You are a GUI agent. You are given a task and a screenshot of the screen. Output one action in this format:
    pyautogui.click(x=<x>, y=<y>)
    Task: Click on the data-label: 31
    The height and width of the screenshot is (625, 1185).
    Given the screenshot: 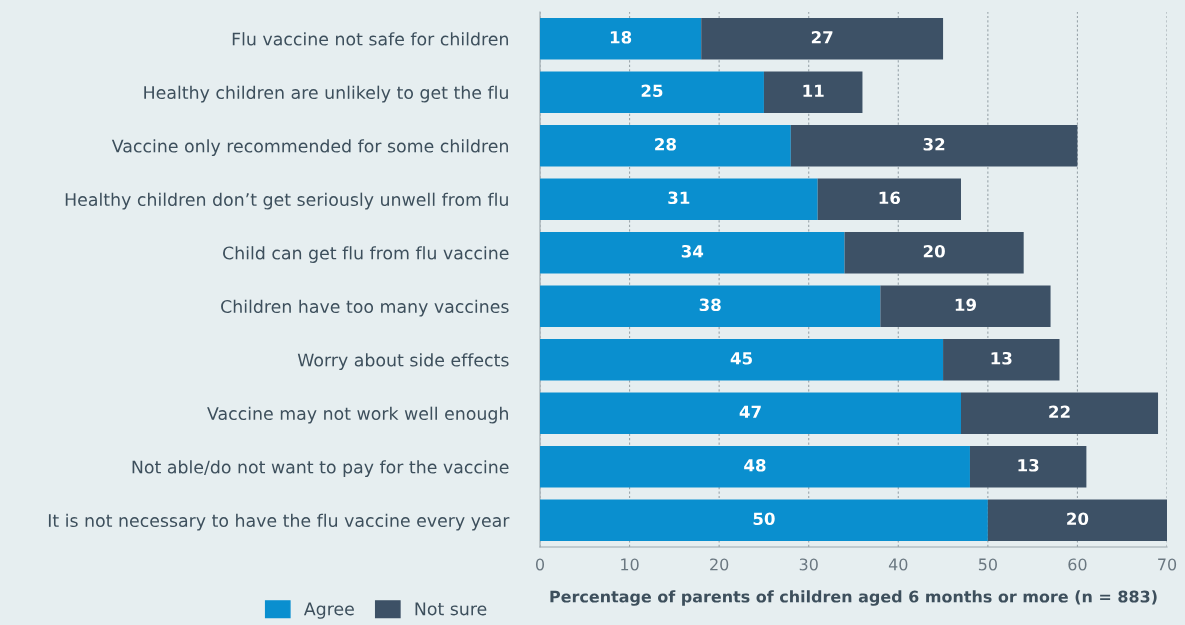 What is the action you would take?
    pyautogui.click(x=679, y=198)
    